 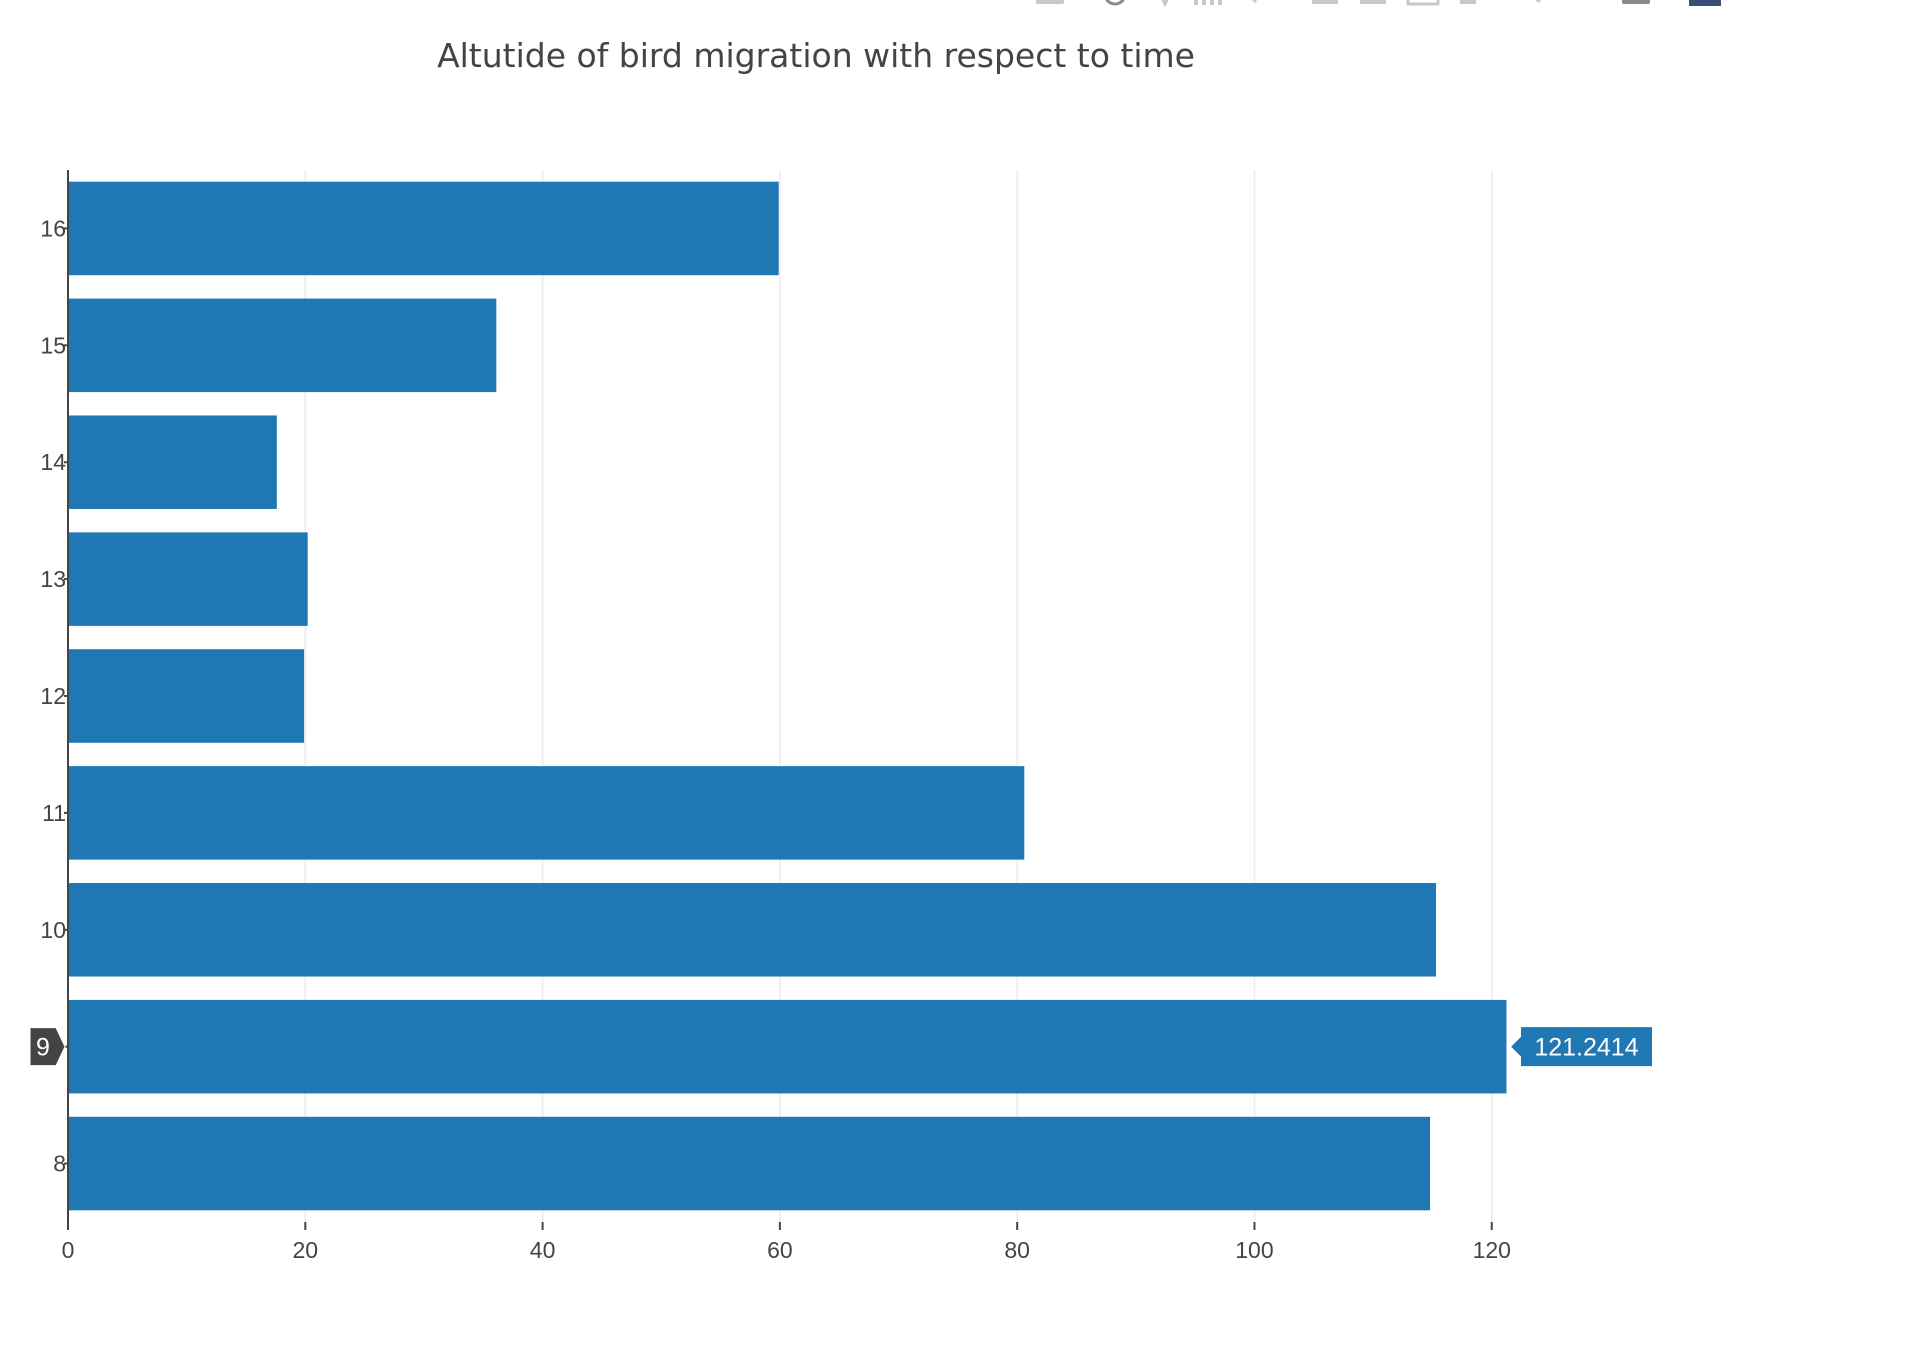 I want to click on hover-value-badge, so click(x=1581, y=1047).